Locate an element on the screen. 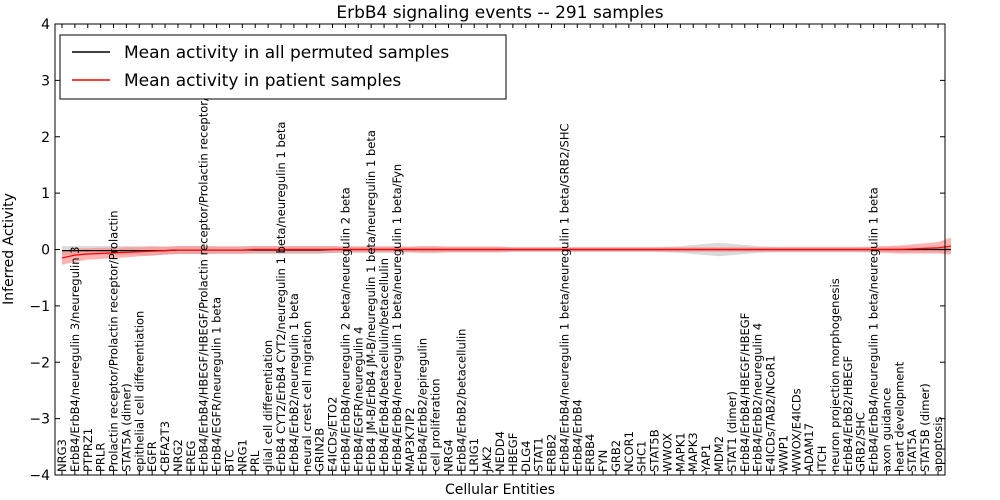  y-tick-label: 1 is located at coordinates (45, 194).